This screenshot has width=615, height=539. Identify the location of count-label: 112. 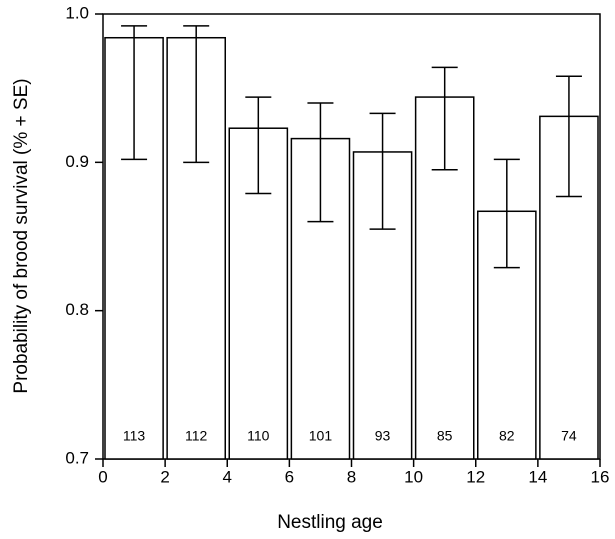
(196, 436).